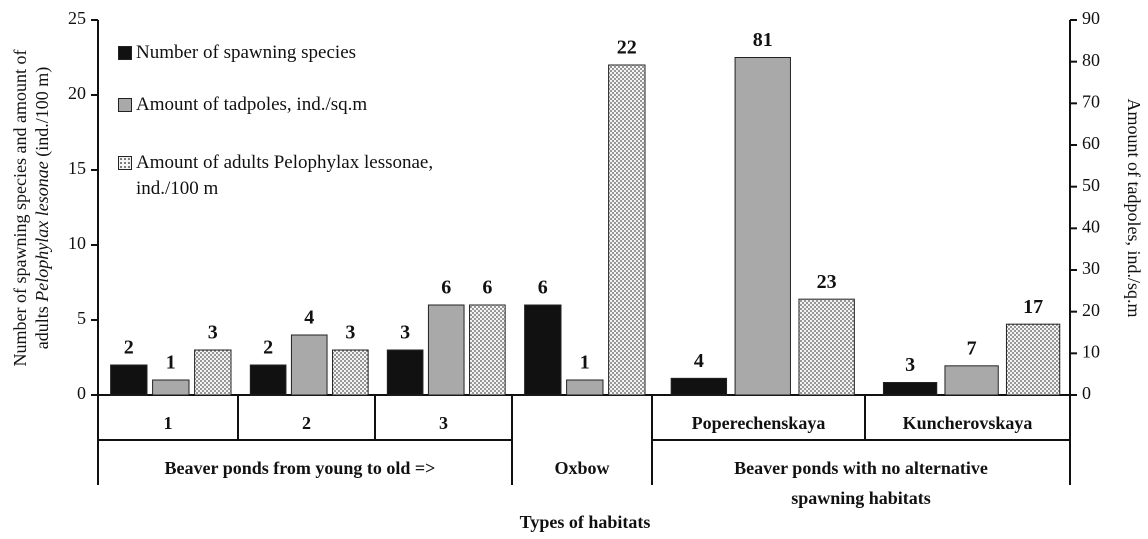 Image resolution: width=1148 pixels, height=539 pixels. I want to click on x-tick-label: Poperechenskaya, so click(759, 423).